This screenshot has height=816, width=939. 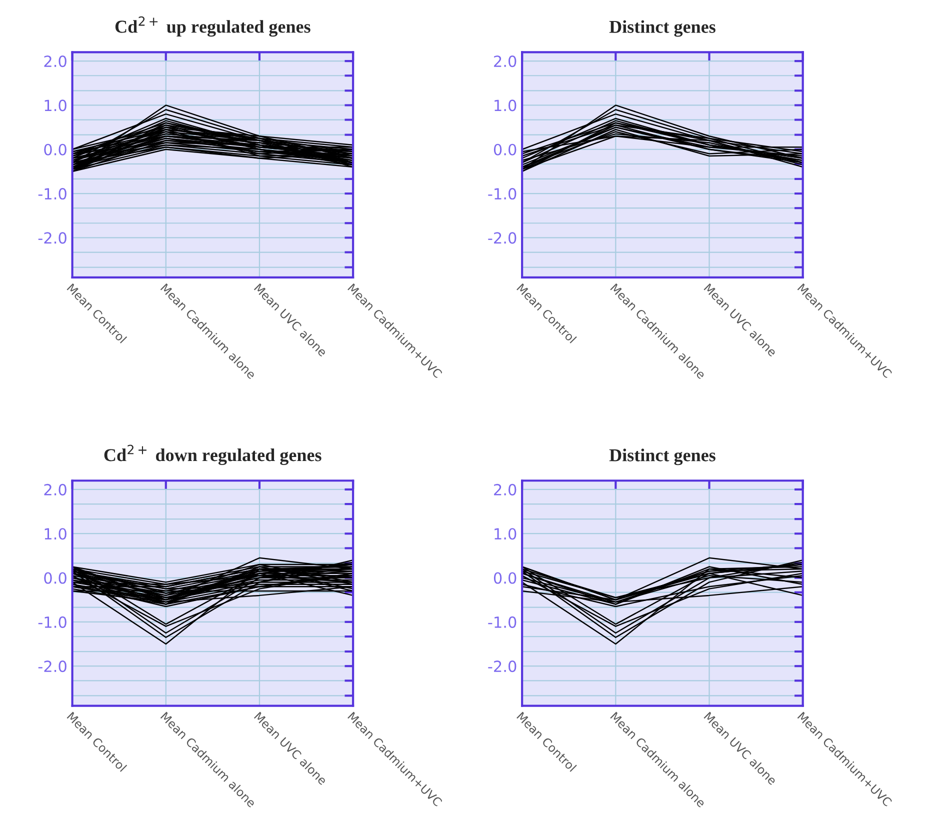 What do you see at coordinates (212, 26) in the screenshot?
I see `chart-title: Cd$^{2+}$ up regulated genes` at bounding box center [212, 26].